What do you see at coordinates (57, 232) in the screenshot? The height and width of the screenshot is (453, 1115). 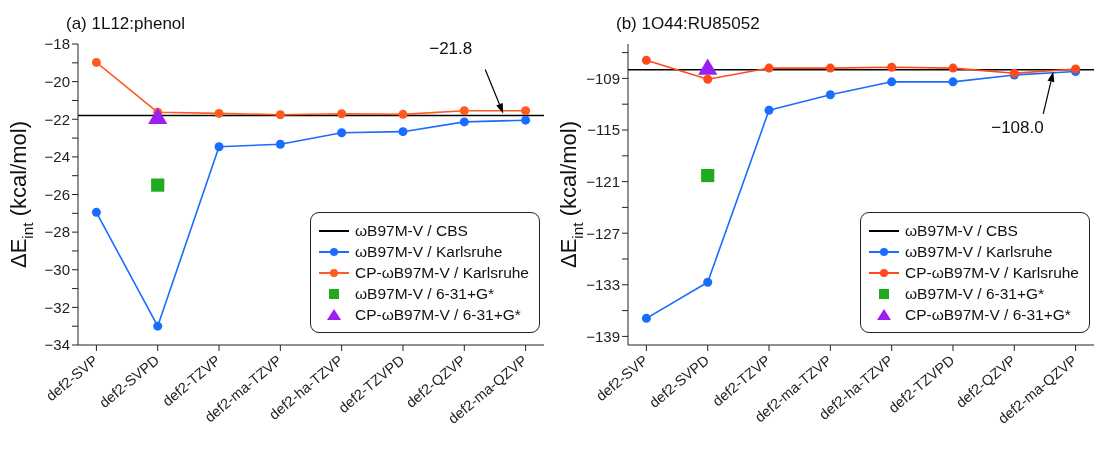 I see `y-tick-label: −28` at bounding box center [57, 232].